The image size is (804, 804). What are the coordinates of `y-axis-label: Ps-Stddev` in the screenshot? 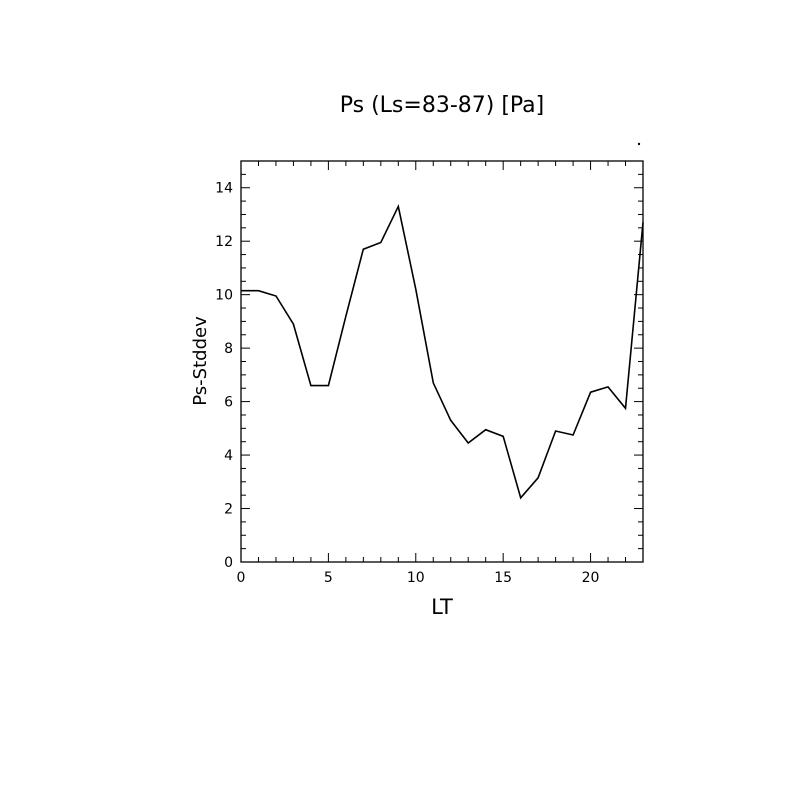 It's located at (200, 361).